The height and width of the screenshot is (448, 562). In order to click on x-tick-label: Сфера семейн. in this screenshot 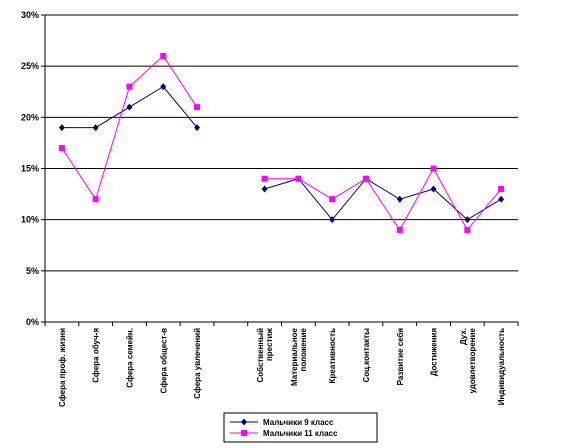, I will do `click(129, 358)`.